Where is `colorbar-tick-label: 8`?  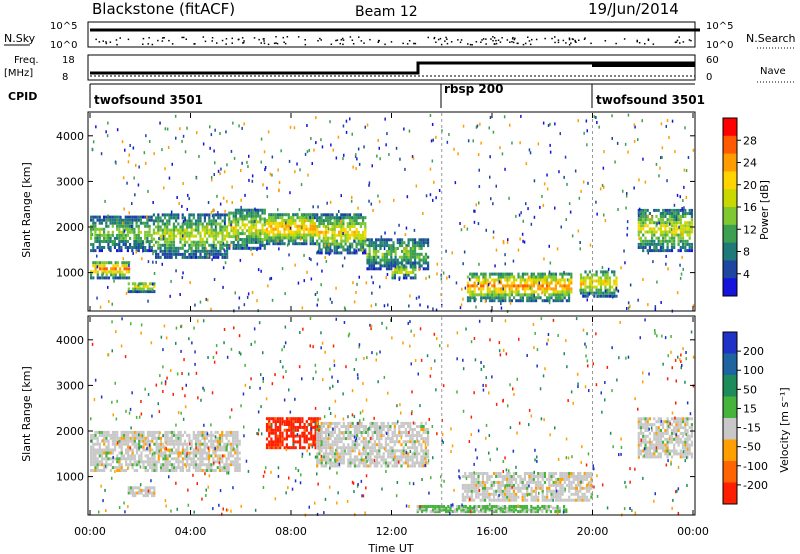
colorbar-tick-label: 8 is located at coordinates (746, 252).